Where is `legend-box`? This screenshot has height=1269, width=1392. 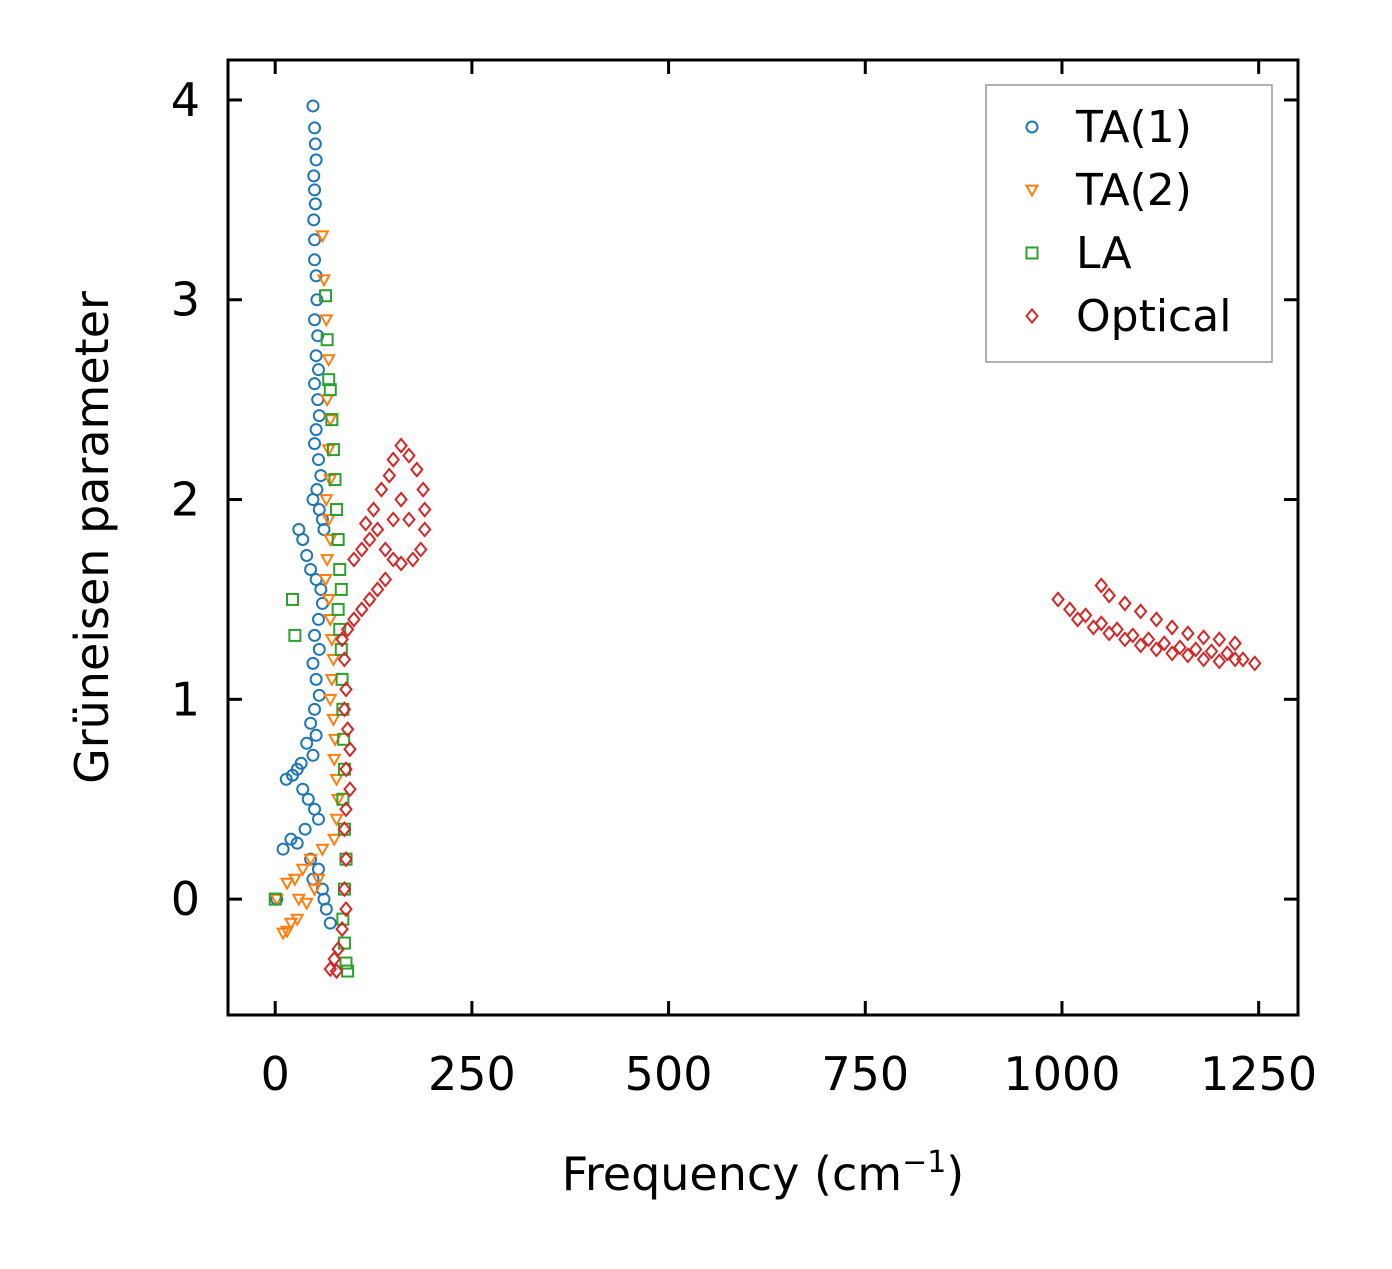 legend-box is located at coordinates (1129, 223).